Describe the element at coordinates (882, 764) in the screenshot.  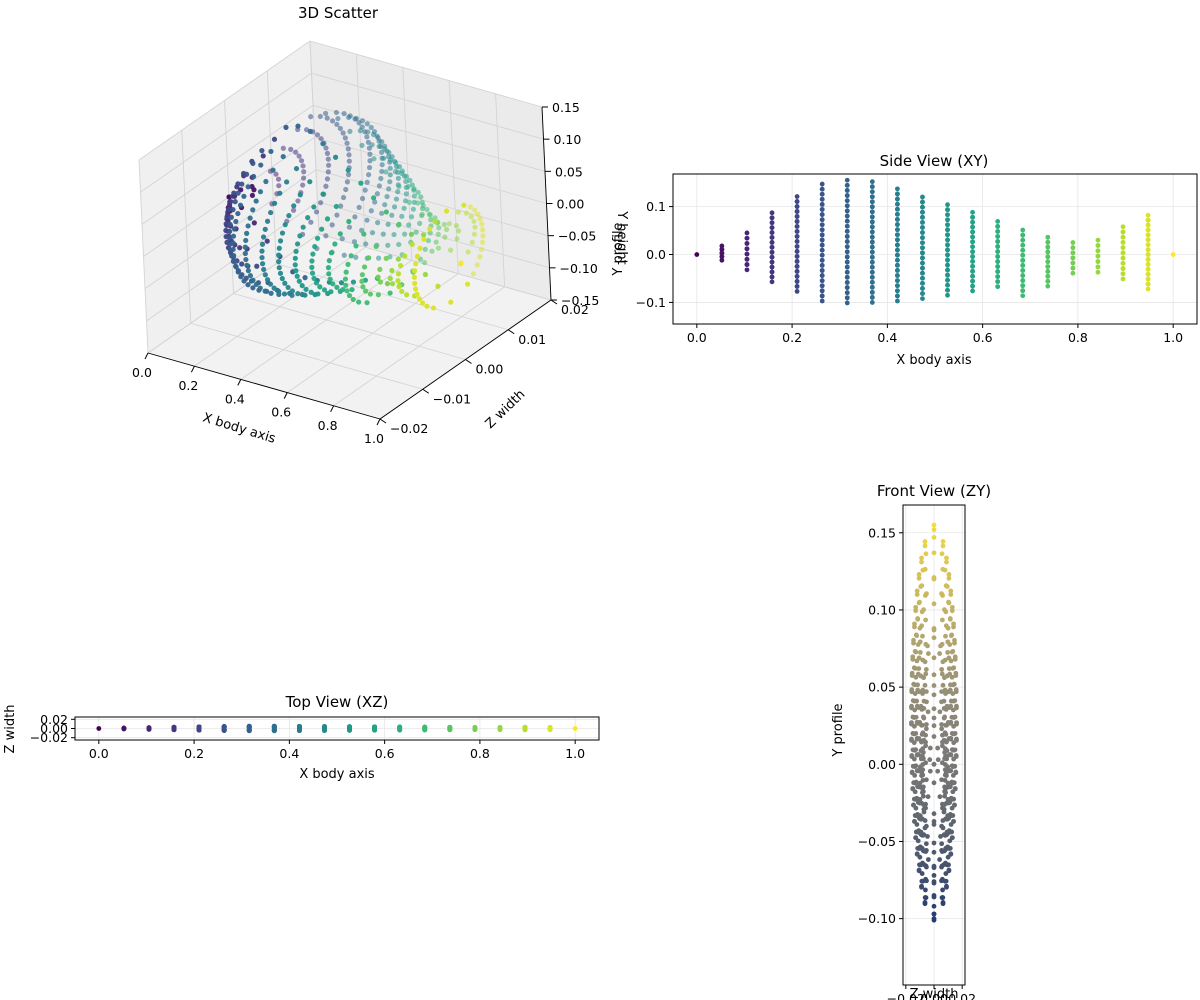
I see `y-tick-label: 0.00` at that location.